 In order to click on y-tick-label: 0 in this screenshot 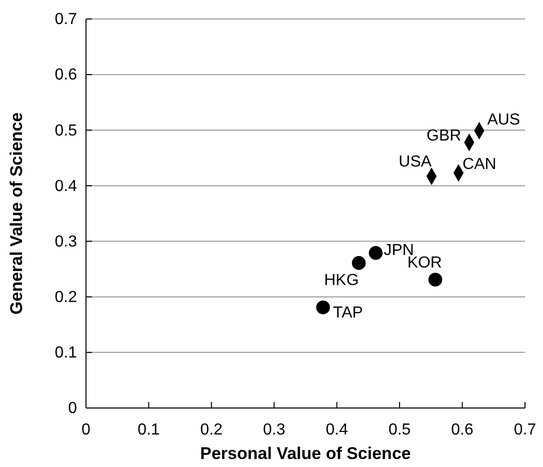, I will do `click(73, 409)`.